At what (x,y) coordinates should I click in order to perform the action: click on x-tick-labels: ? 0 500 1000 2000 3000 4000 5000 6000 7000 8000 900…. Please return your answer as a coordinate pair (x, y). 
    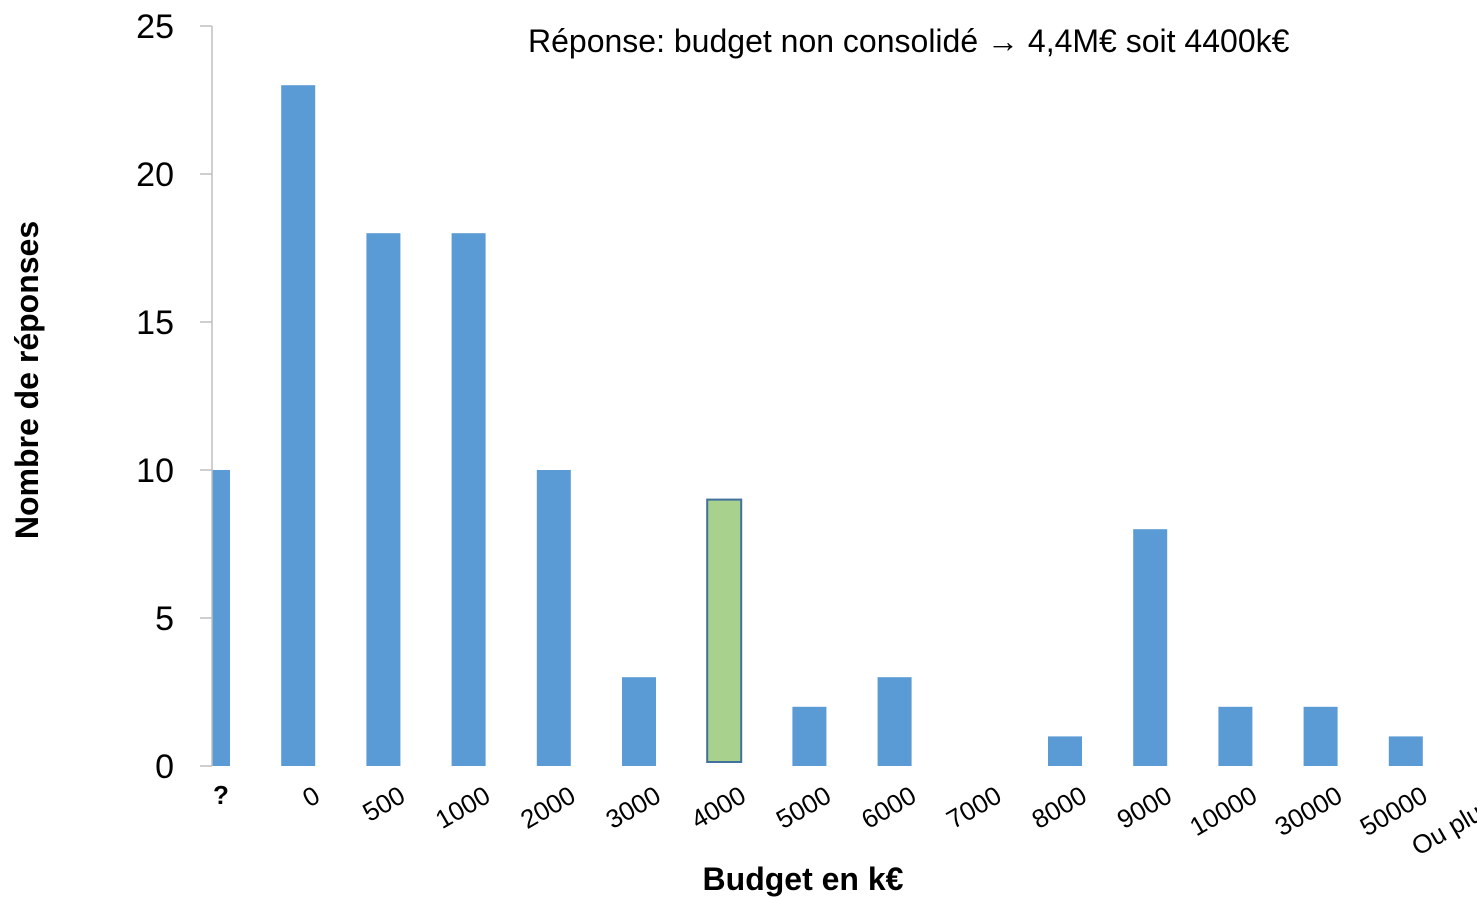
    Looking at the image, I should click on (845, 821).